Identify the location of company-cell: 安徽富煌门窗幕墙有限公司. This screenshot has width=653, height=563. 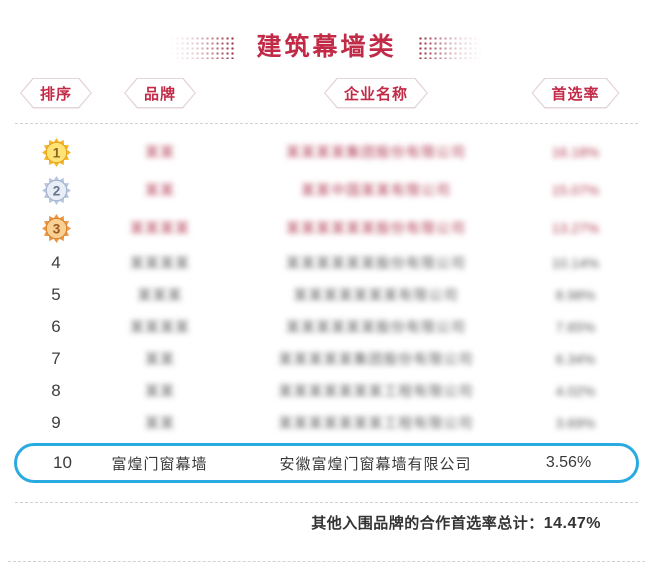
(375, 464).